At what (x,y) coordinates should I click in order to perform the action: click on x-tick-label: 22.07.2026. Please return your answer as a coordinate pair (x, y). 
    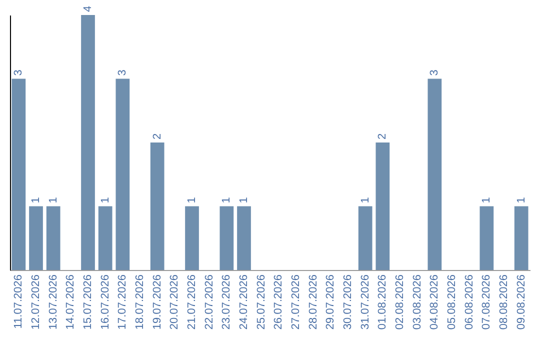
    Looking at the image, I should click on (209, 302).